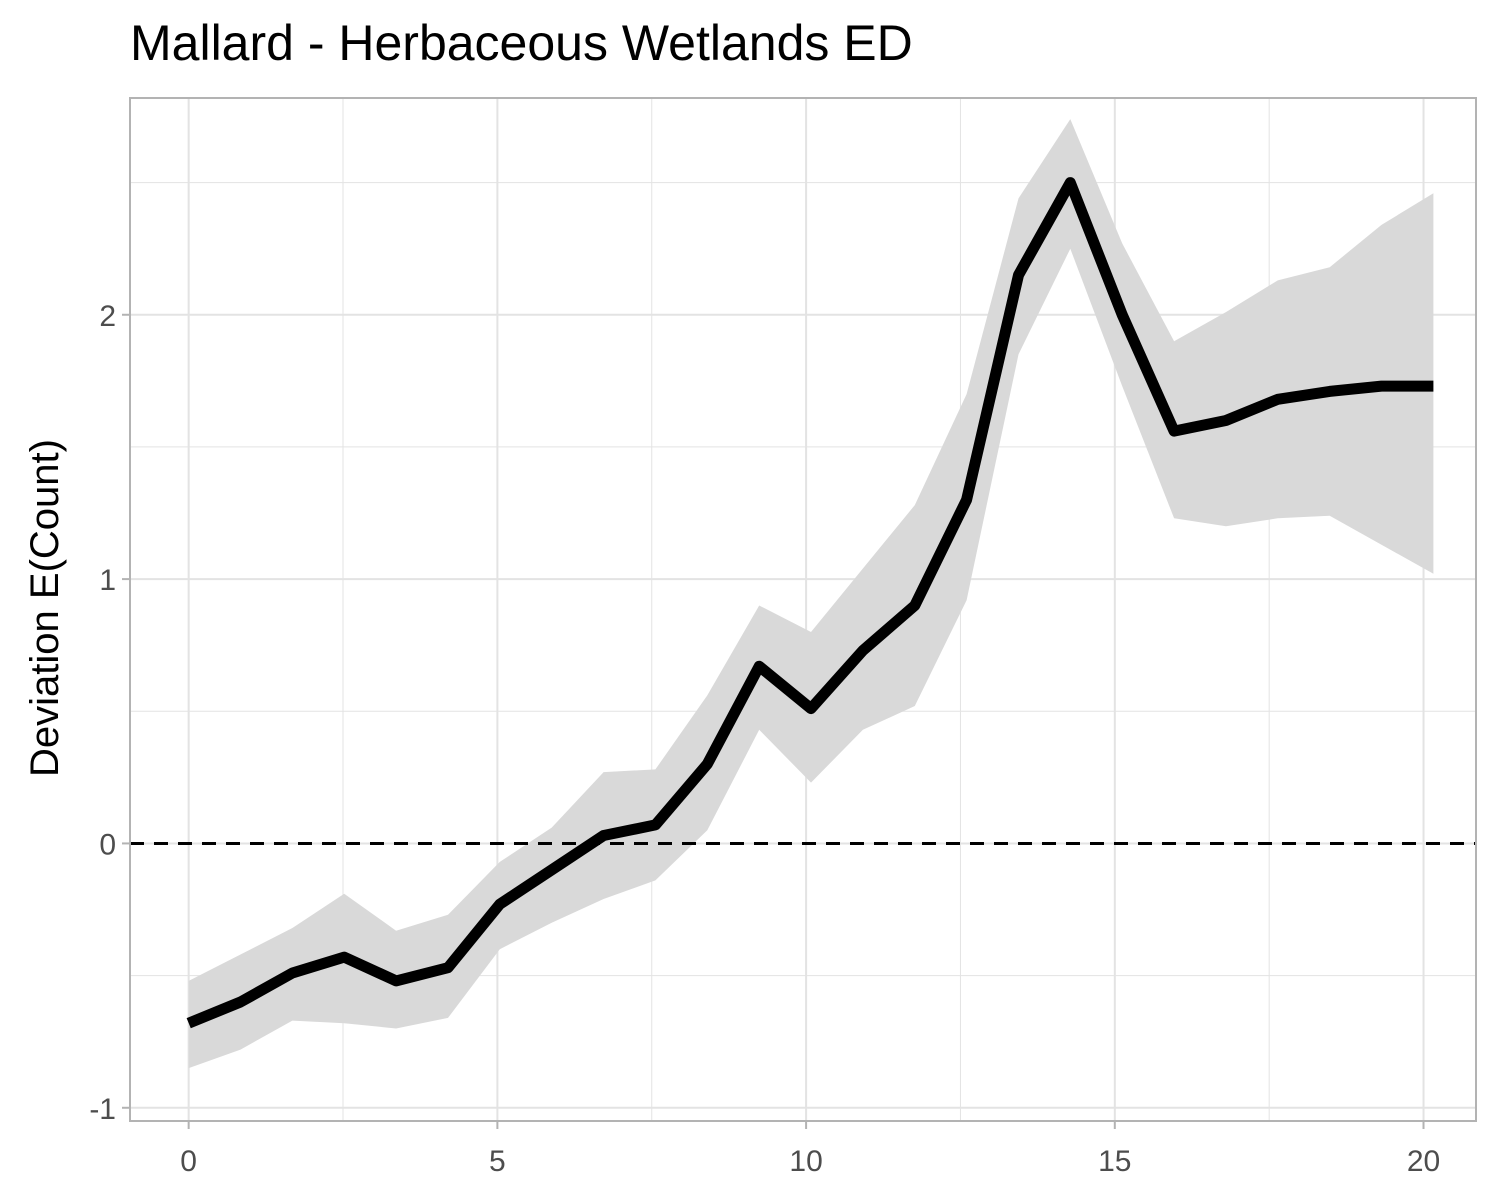 Image resolution: width=1500 pixels, height=1200 pixels. What do you see at coordinates (107, 580) in the screenshot?
I see `y-tick-label: 1` at bounding box center [107, 580].